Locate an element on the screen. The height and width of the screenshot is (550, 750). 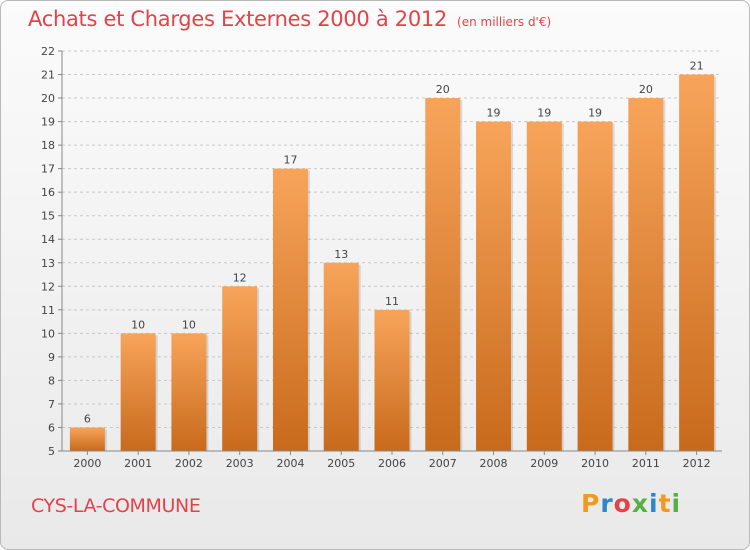
chart-title: Achats et Charges Externes 2000 à 2012 is located at coordinates (238, 19).